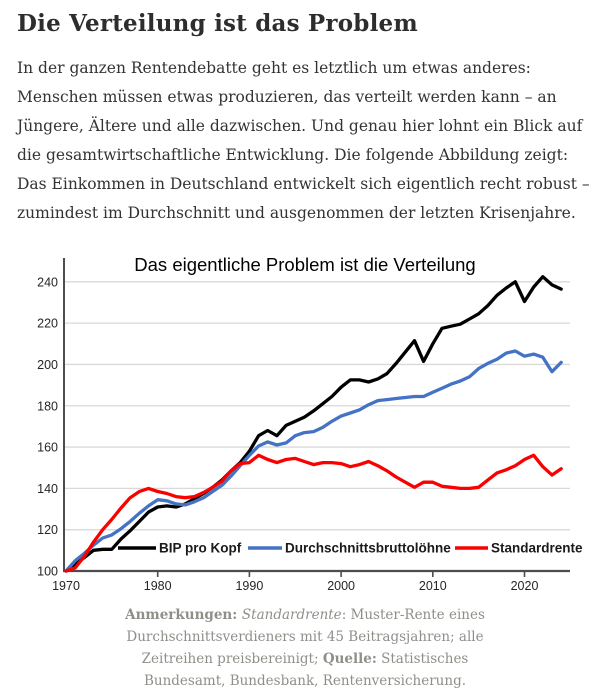 Image resolution: width=604 pixels, height=695 pixels. Describe the element at coordinates (47, 572) in the screenshot. I see `y-tick-label: 100` at that location.